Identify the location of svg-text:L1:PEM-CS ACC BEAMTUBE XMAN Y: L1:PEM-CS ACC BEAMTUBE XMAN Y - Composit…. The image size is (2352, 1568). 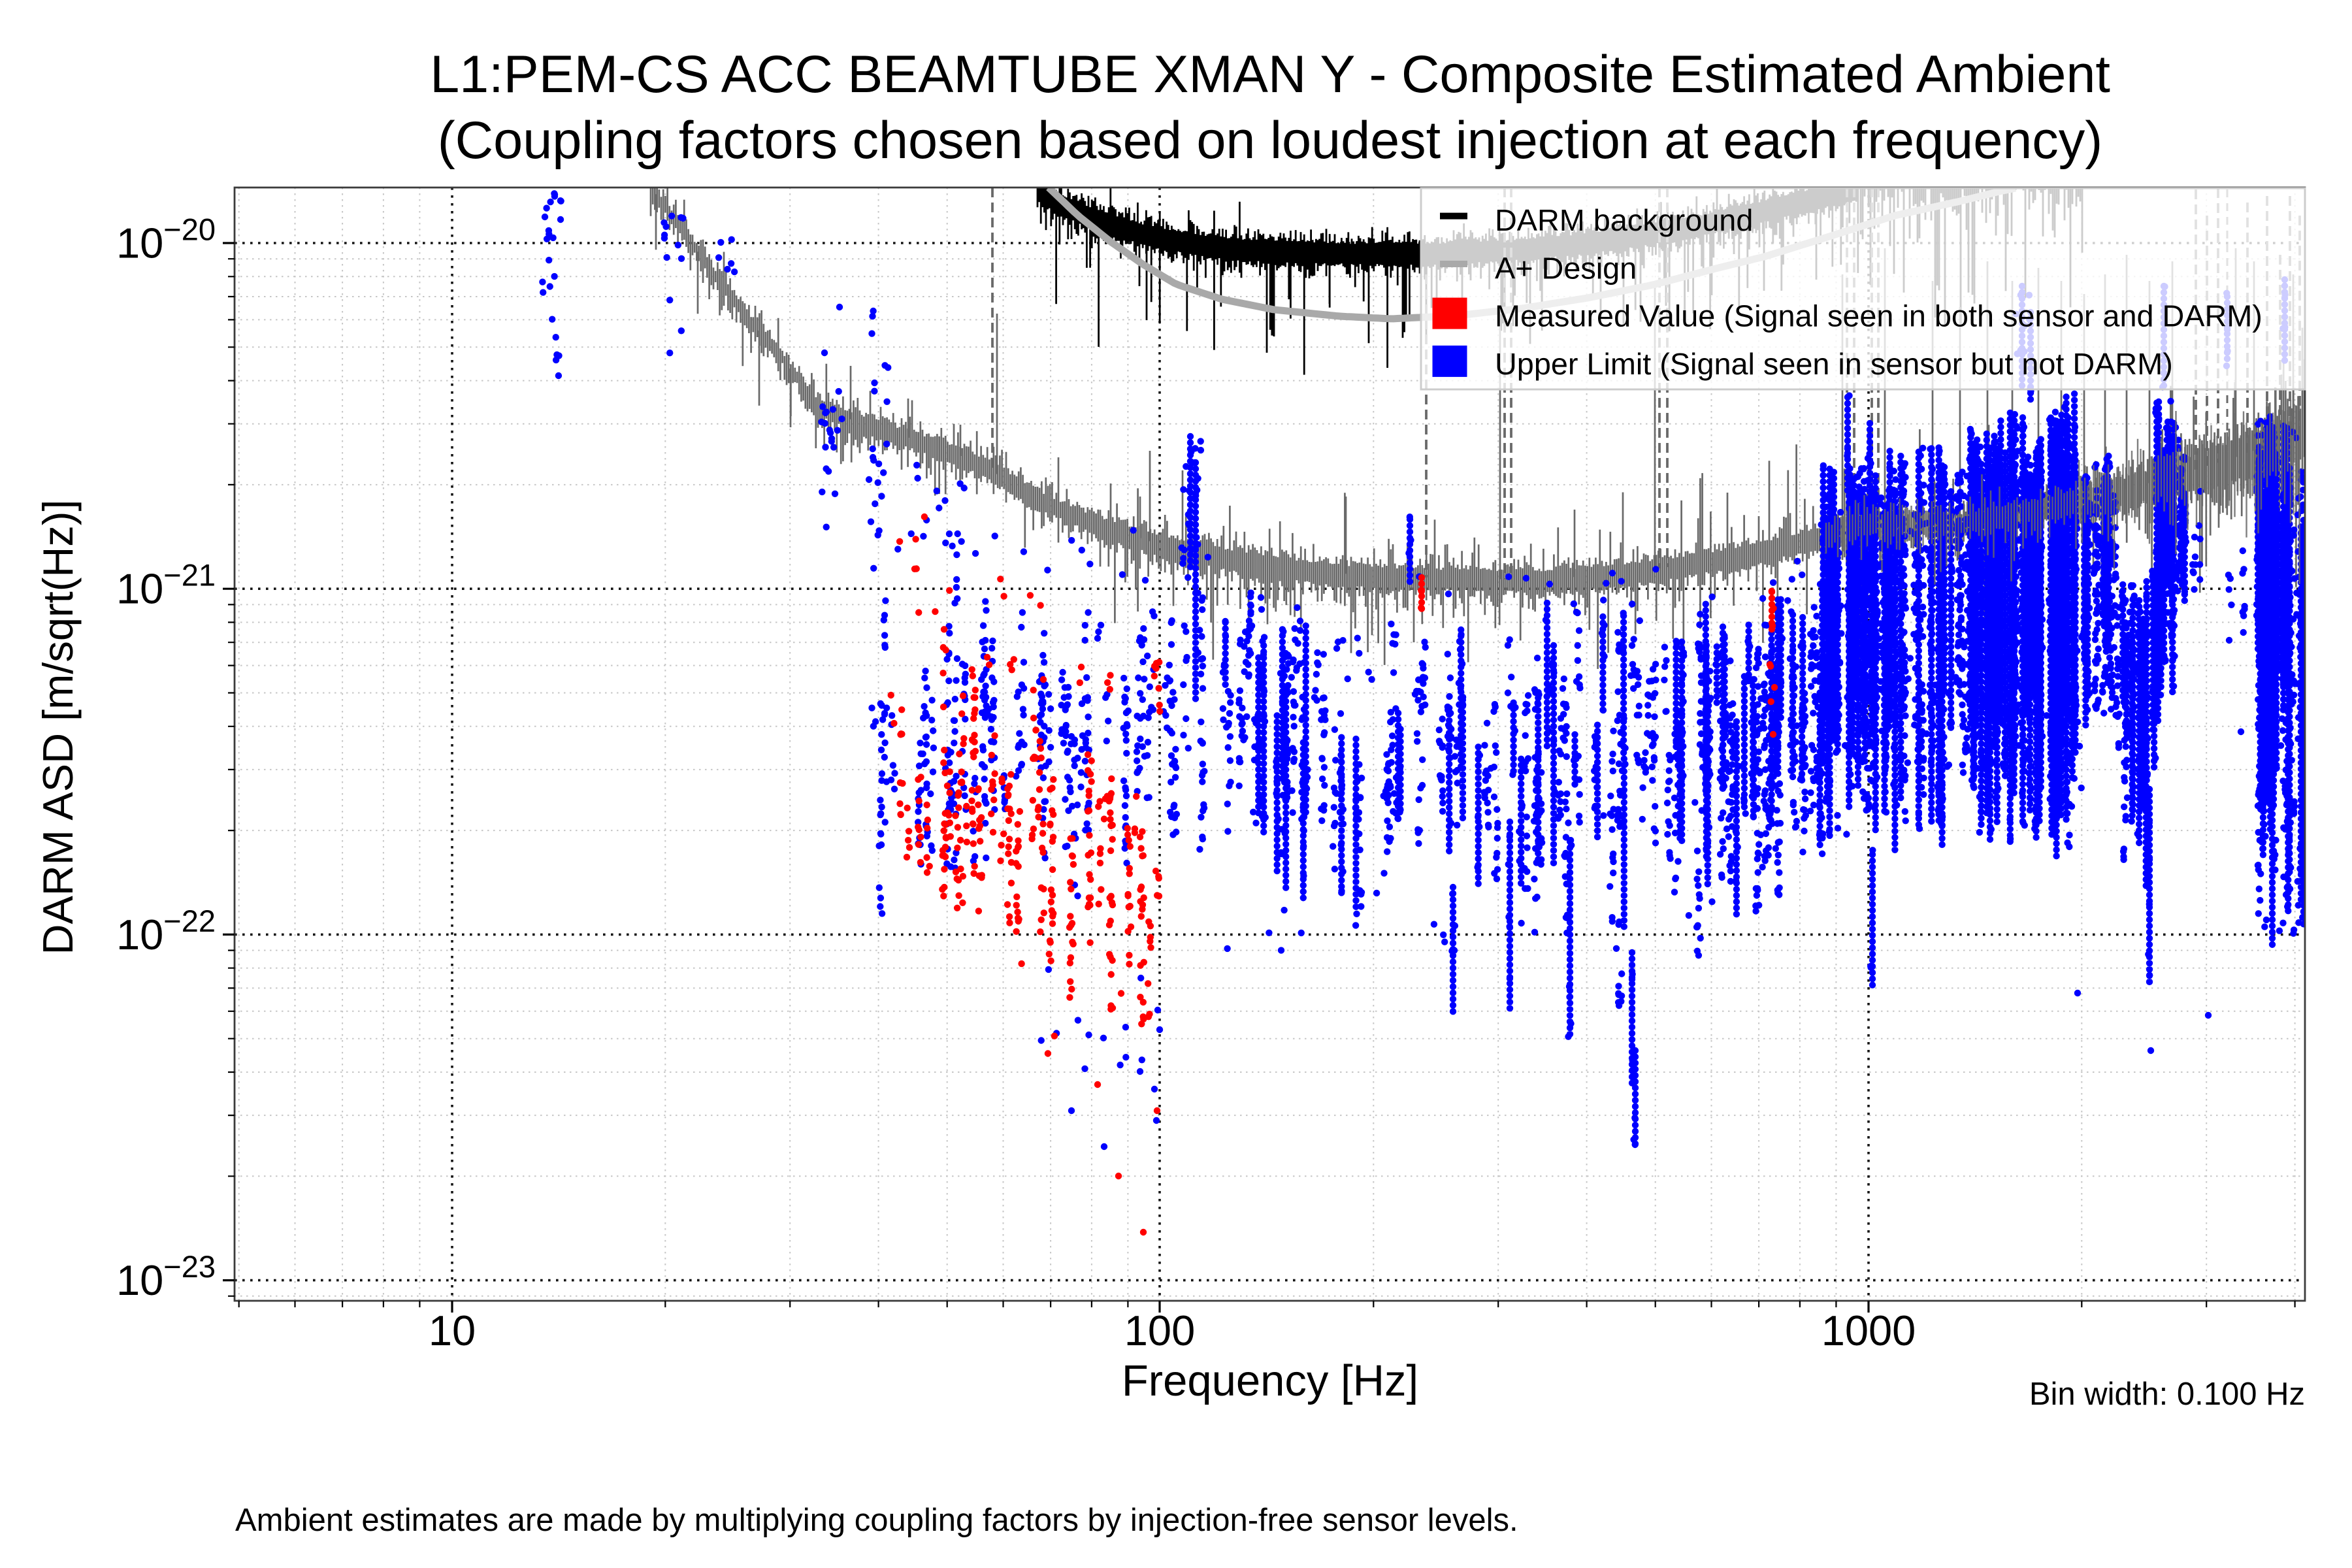
(1270, 74).